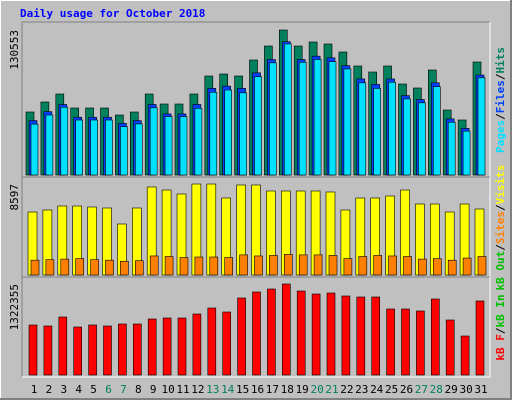 This screenshot has width=512, height=400. What do you see at coordinates (302, 389) in the screenshot?
I see `x-tick-label: 19` at bounding box center [302, 389].